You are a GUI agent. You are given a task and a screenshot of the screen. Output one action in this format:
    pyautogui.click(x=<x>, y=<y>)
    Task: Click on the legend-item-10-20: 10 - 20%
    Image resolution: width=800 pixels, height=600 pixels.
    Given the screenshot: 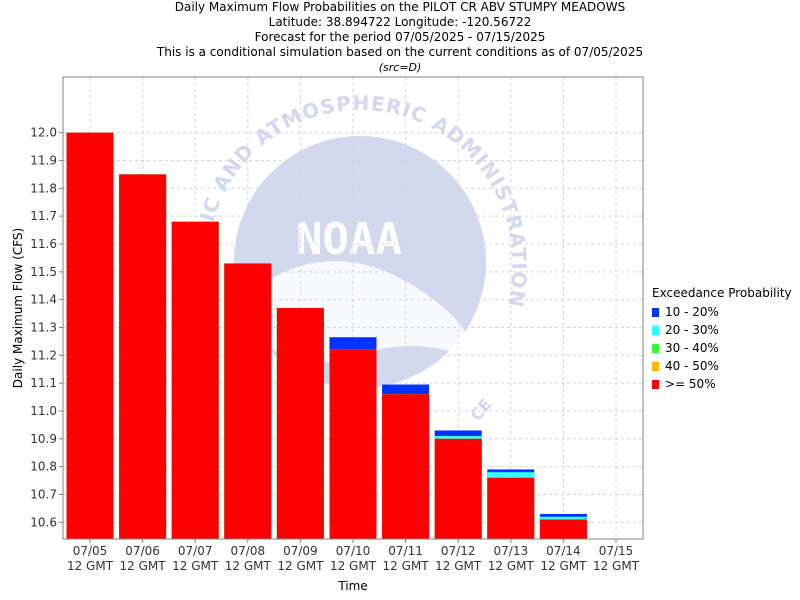 What is the action you would take?
    pyautogui.click(x=722, y=312)
    